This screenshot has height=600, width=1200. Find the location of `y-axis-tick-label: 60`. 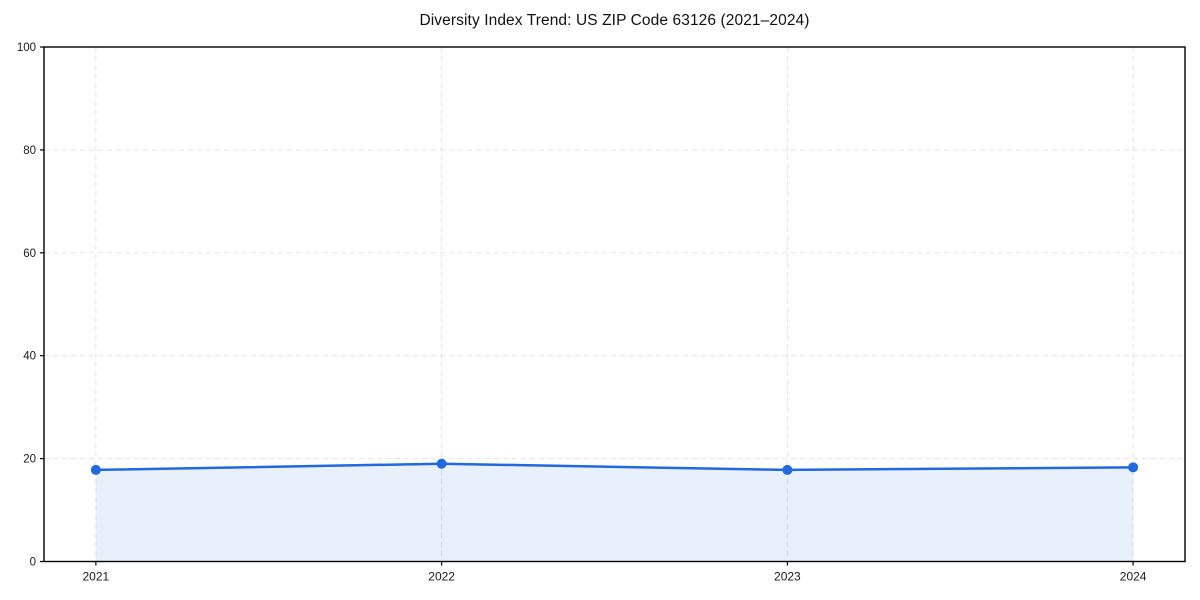

y-axis-tick-label: 60 is located at coordinates (29, 254).